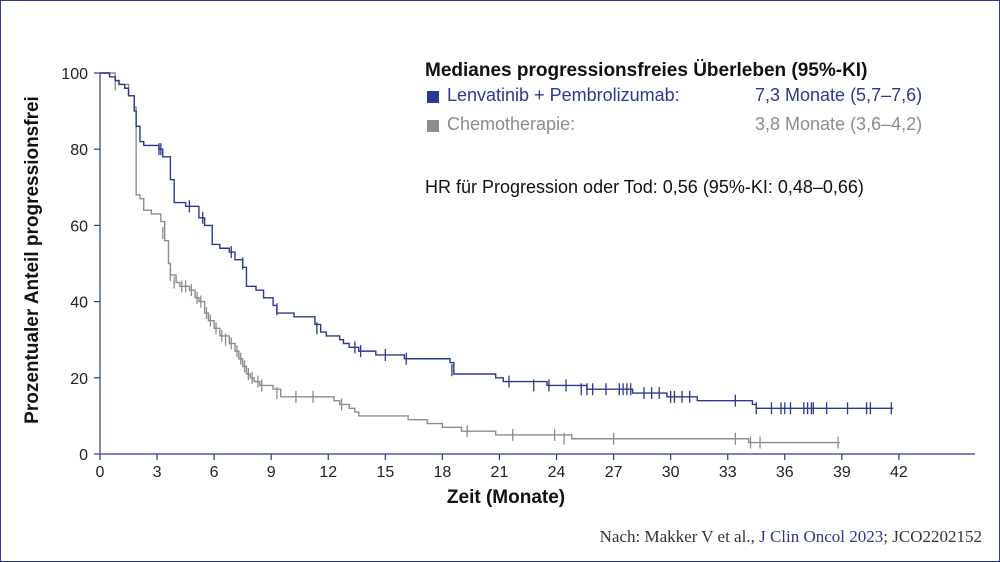 This screenshot has width=1000, height=562. Describe the element at coordinates (271, 472) in the screenshot. I see `x-tick-label: 9` at that location.